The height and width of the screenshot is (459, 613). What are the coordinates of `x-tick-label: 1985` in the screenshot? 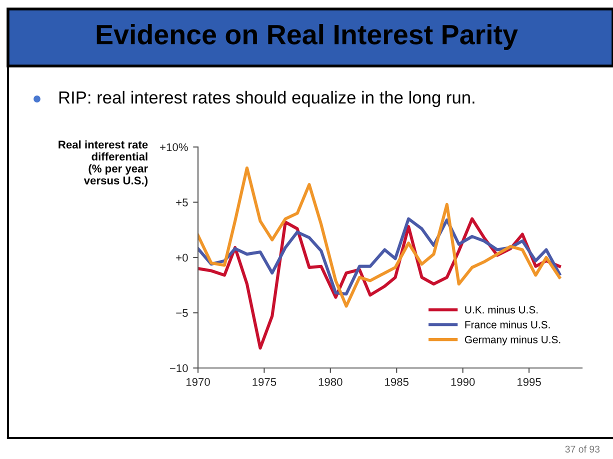 It's located at (397, 382).